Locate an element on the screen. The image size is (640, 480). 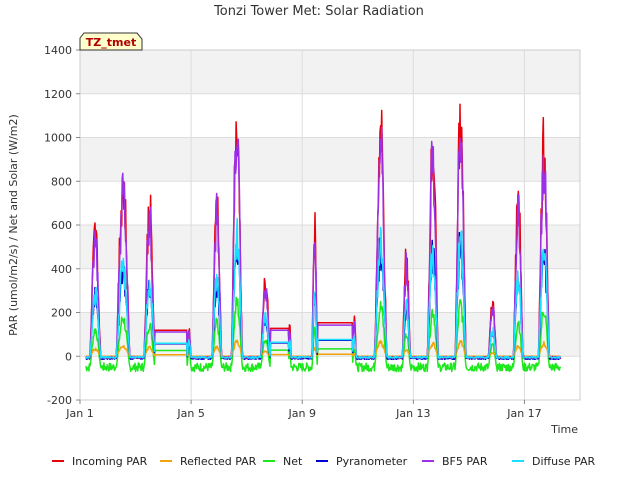
y-tick-label: 800 is located at coordinates (61, 181).